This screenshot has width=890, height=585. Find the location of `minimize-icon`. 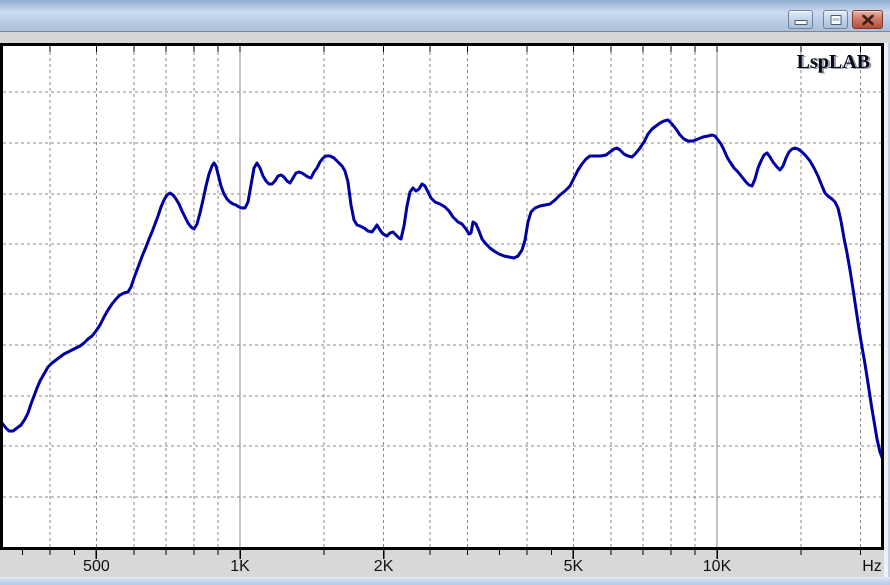

minimize-icon is located at coordinates (800, 22).